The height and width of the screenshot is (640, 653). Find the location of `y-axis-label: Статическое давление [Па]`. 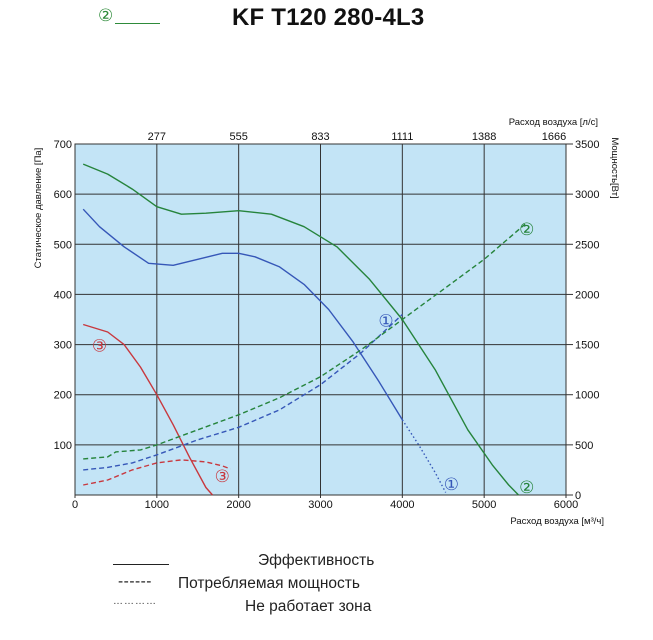

y-axis-label: Статическое давление [Па] is located at coordinates (38, 208).